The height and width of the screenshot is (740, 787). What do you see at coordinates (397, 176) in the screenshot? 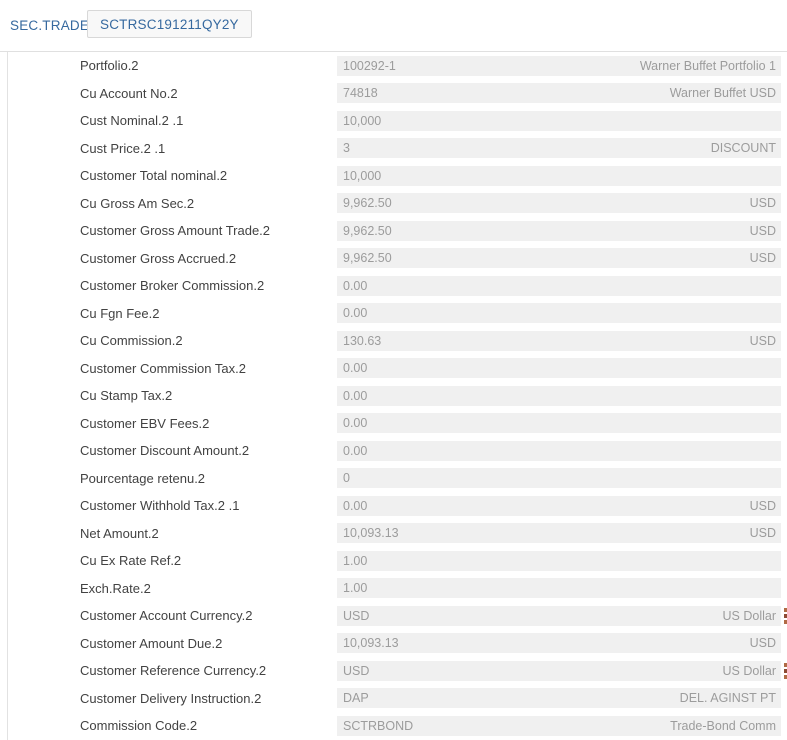
I see `field-row: Customer Total nominal.2 10,000` at bounding box center [397, 176].